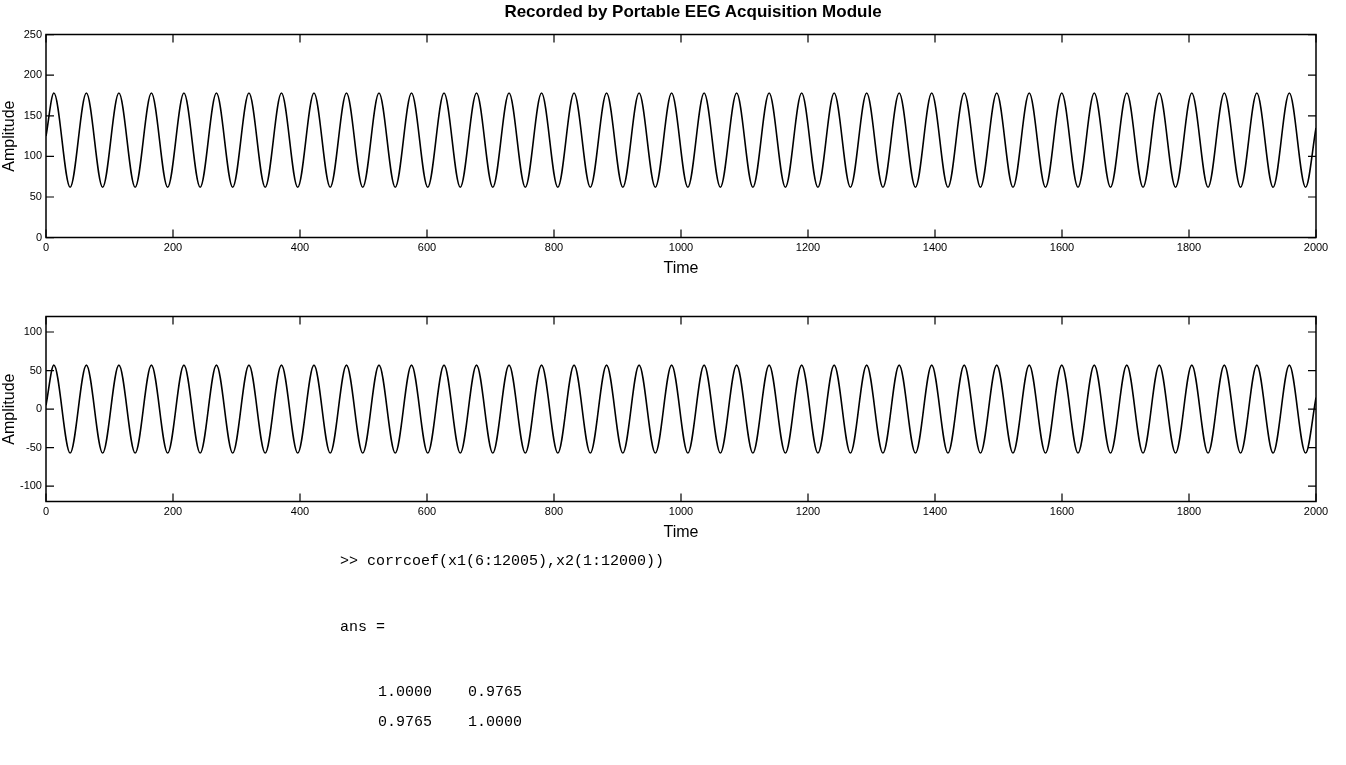  What do you see at coordinates (693, 12) in the screenshot?
I see `chart-title: Recorded by Portable EEG Acquisition Module` at bounding box center [693, 12].